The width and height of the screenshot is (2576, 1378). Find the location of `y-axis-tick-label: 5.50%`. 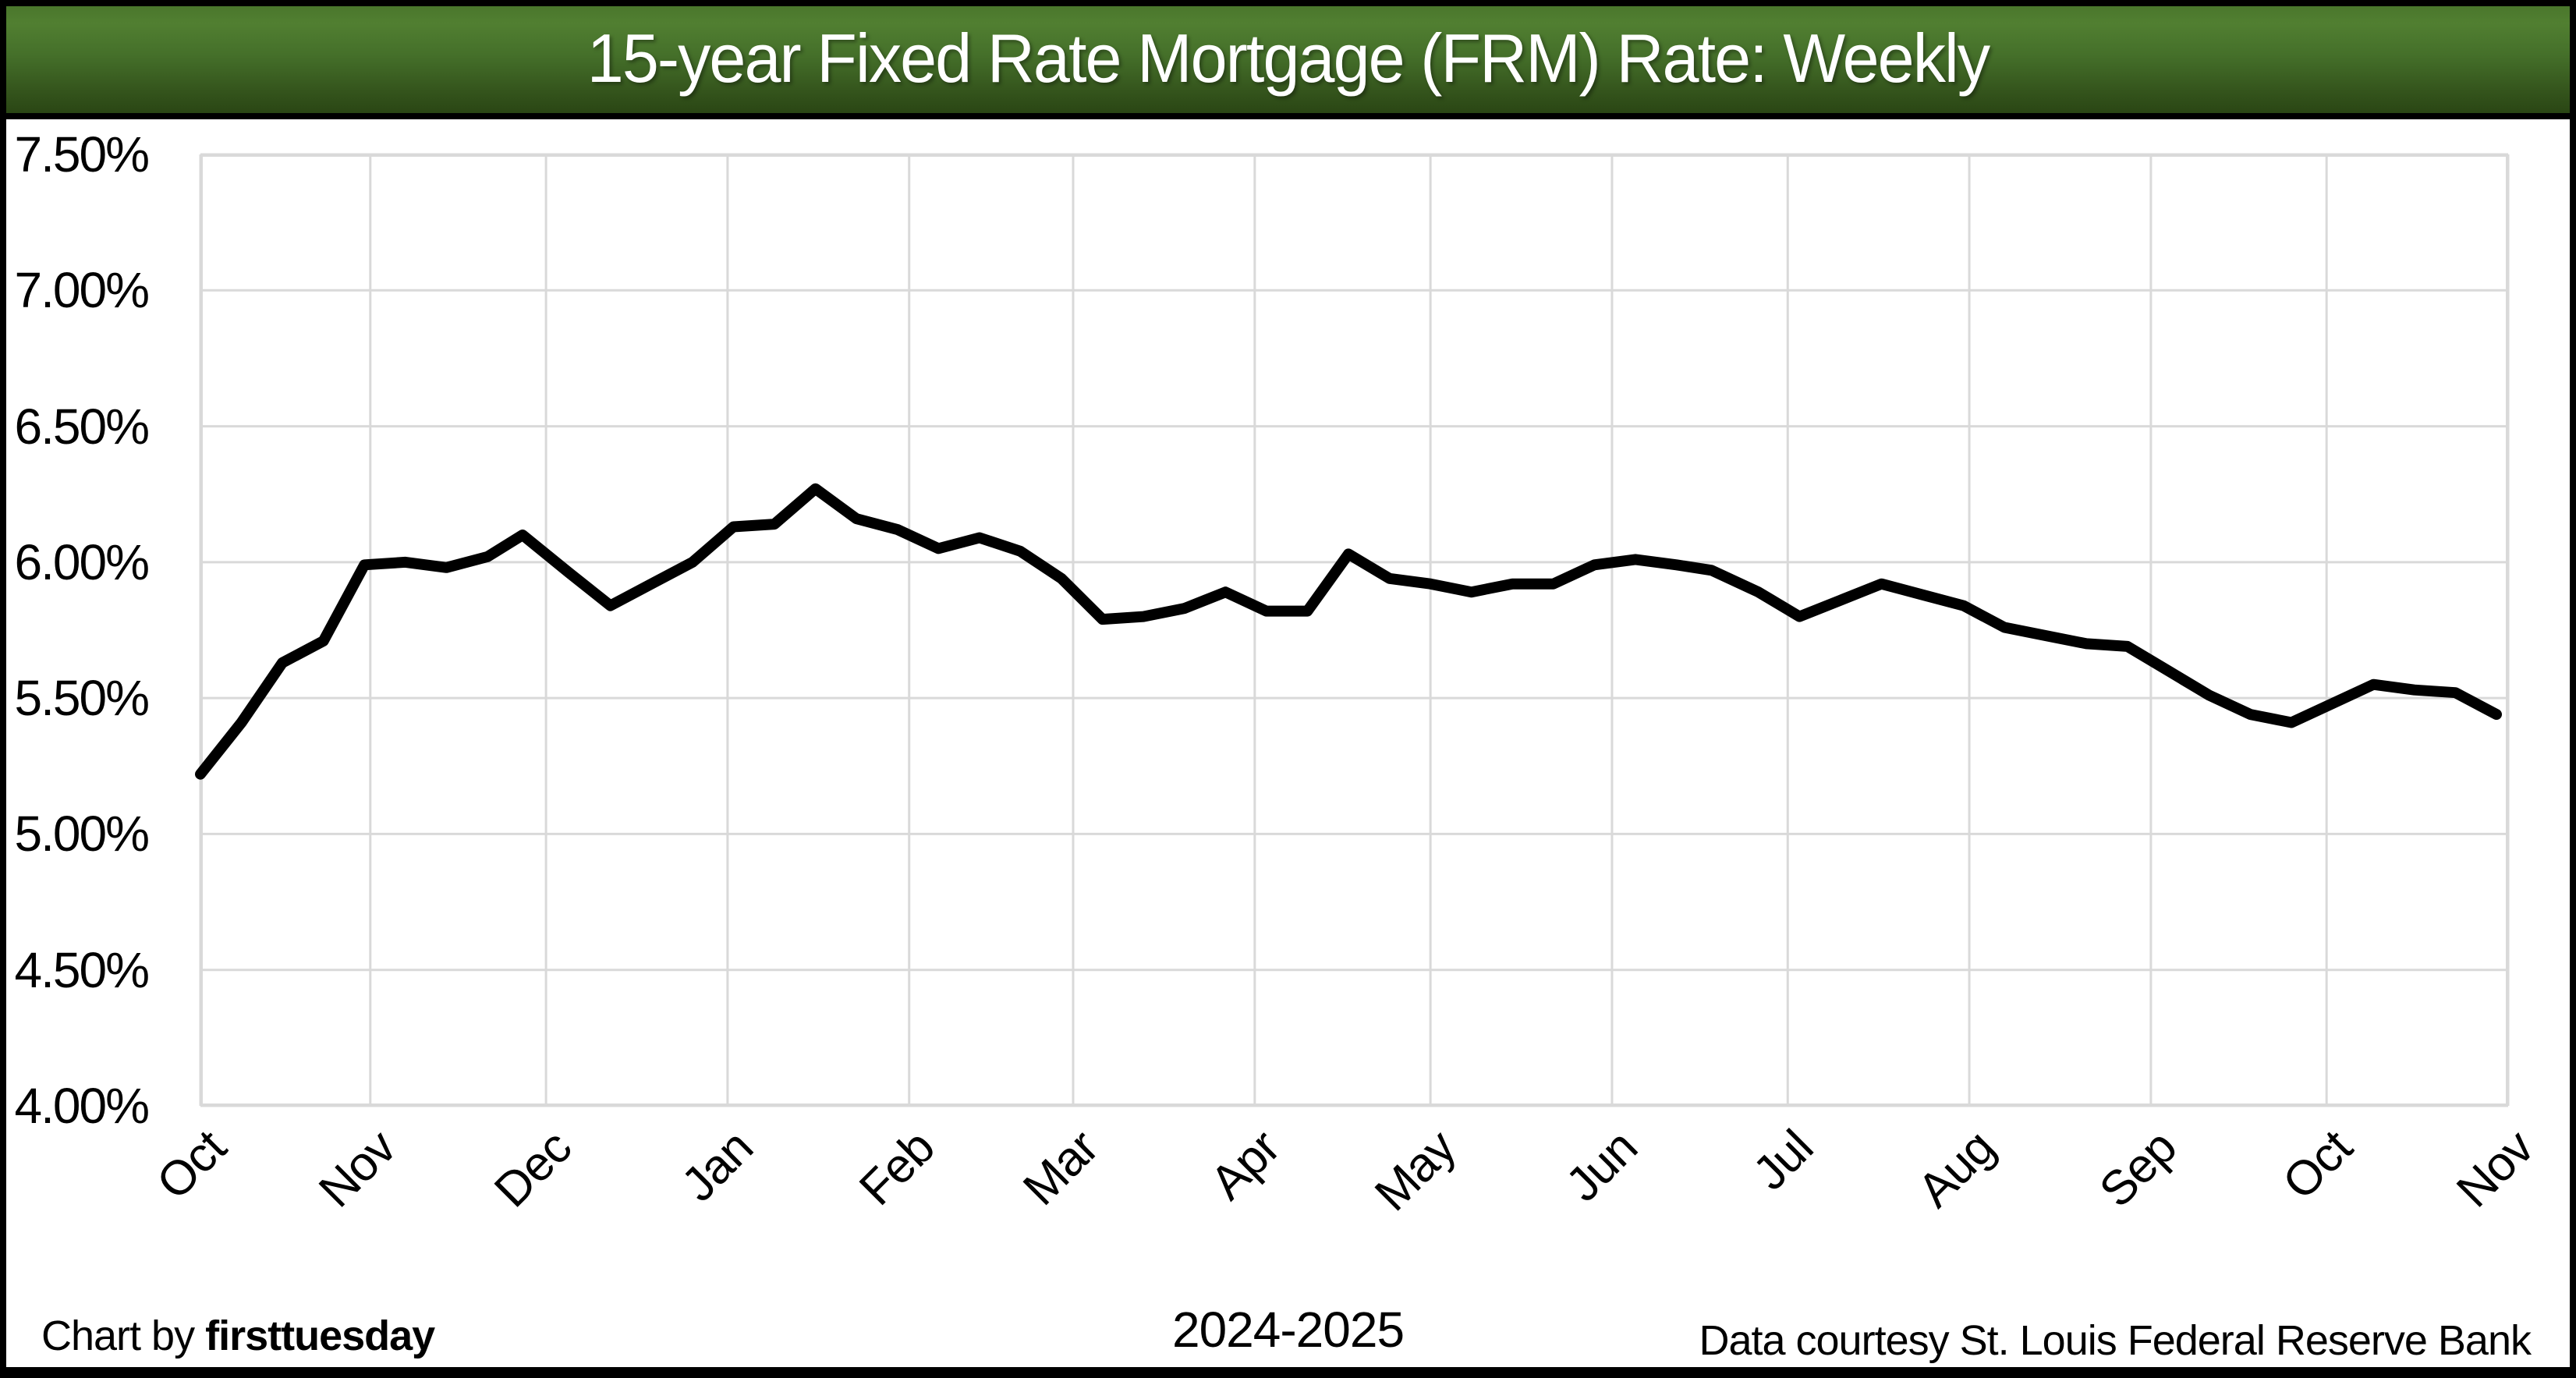

y-axis-tick-label: 5.50% is located at coordinates (82, 699).